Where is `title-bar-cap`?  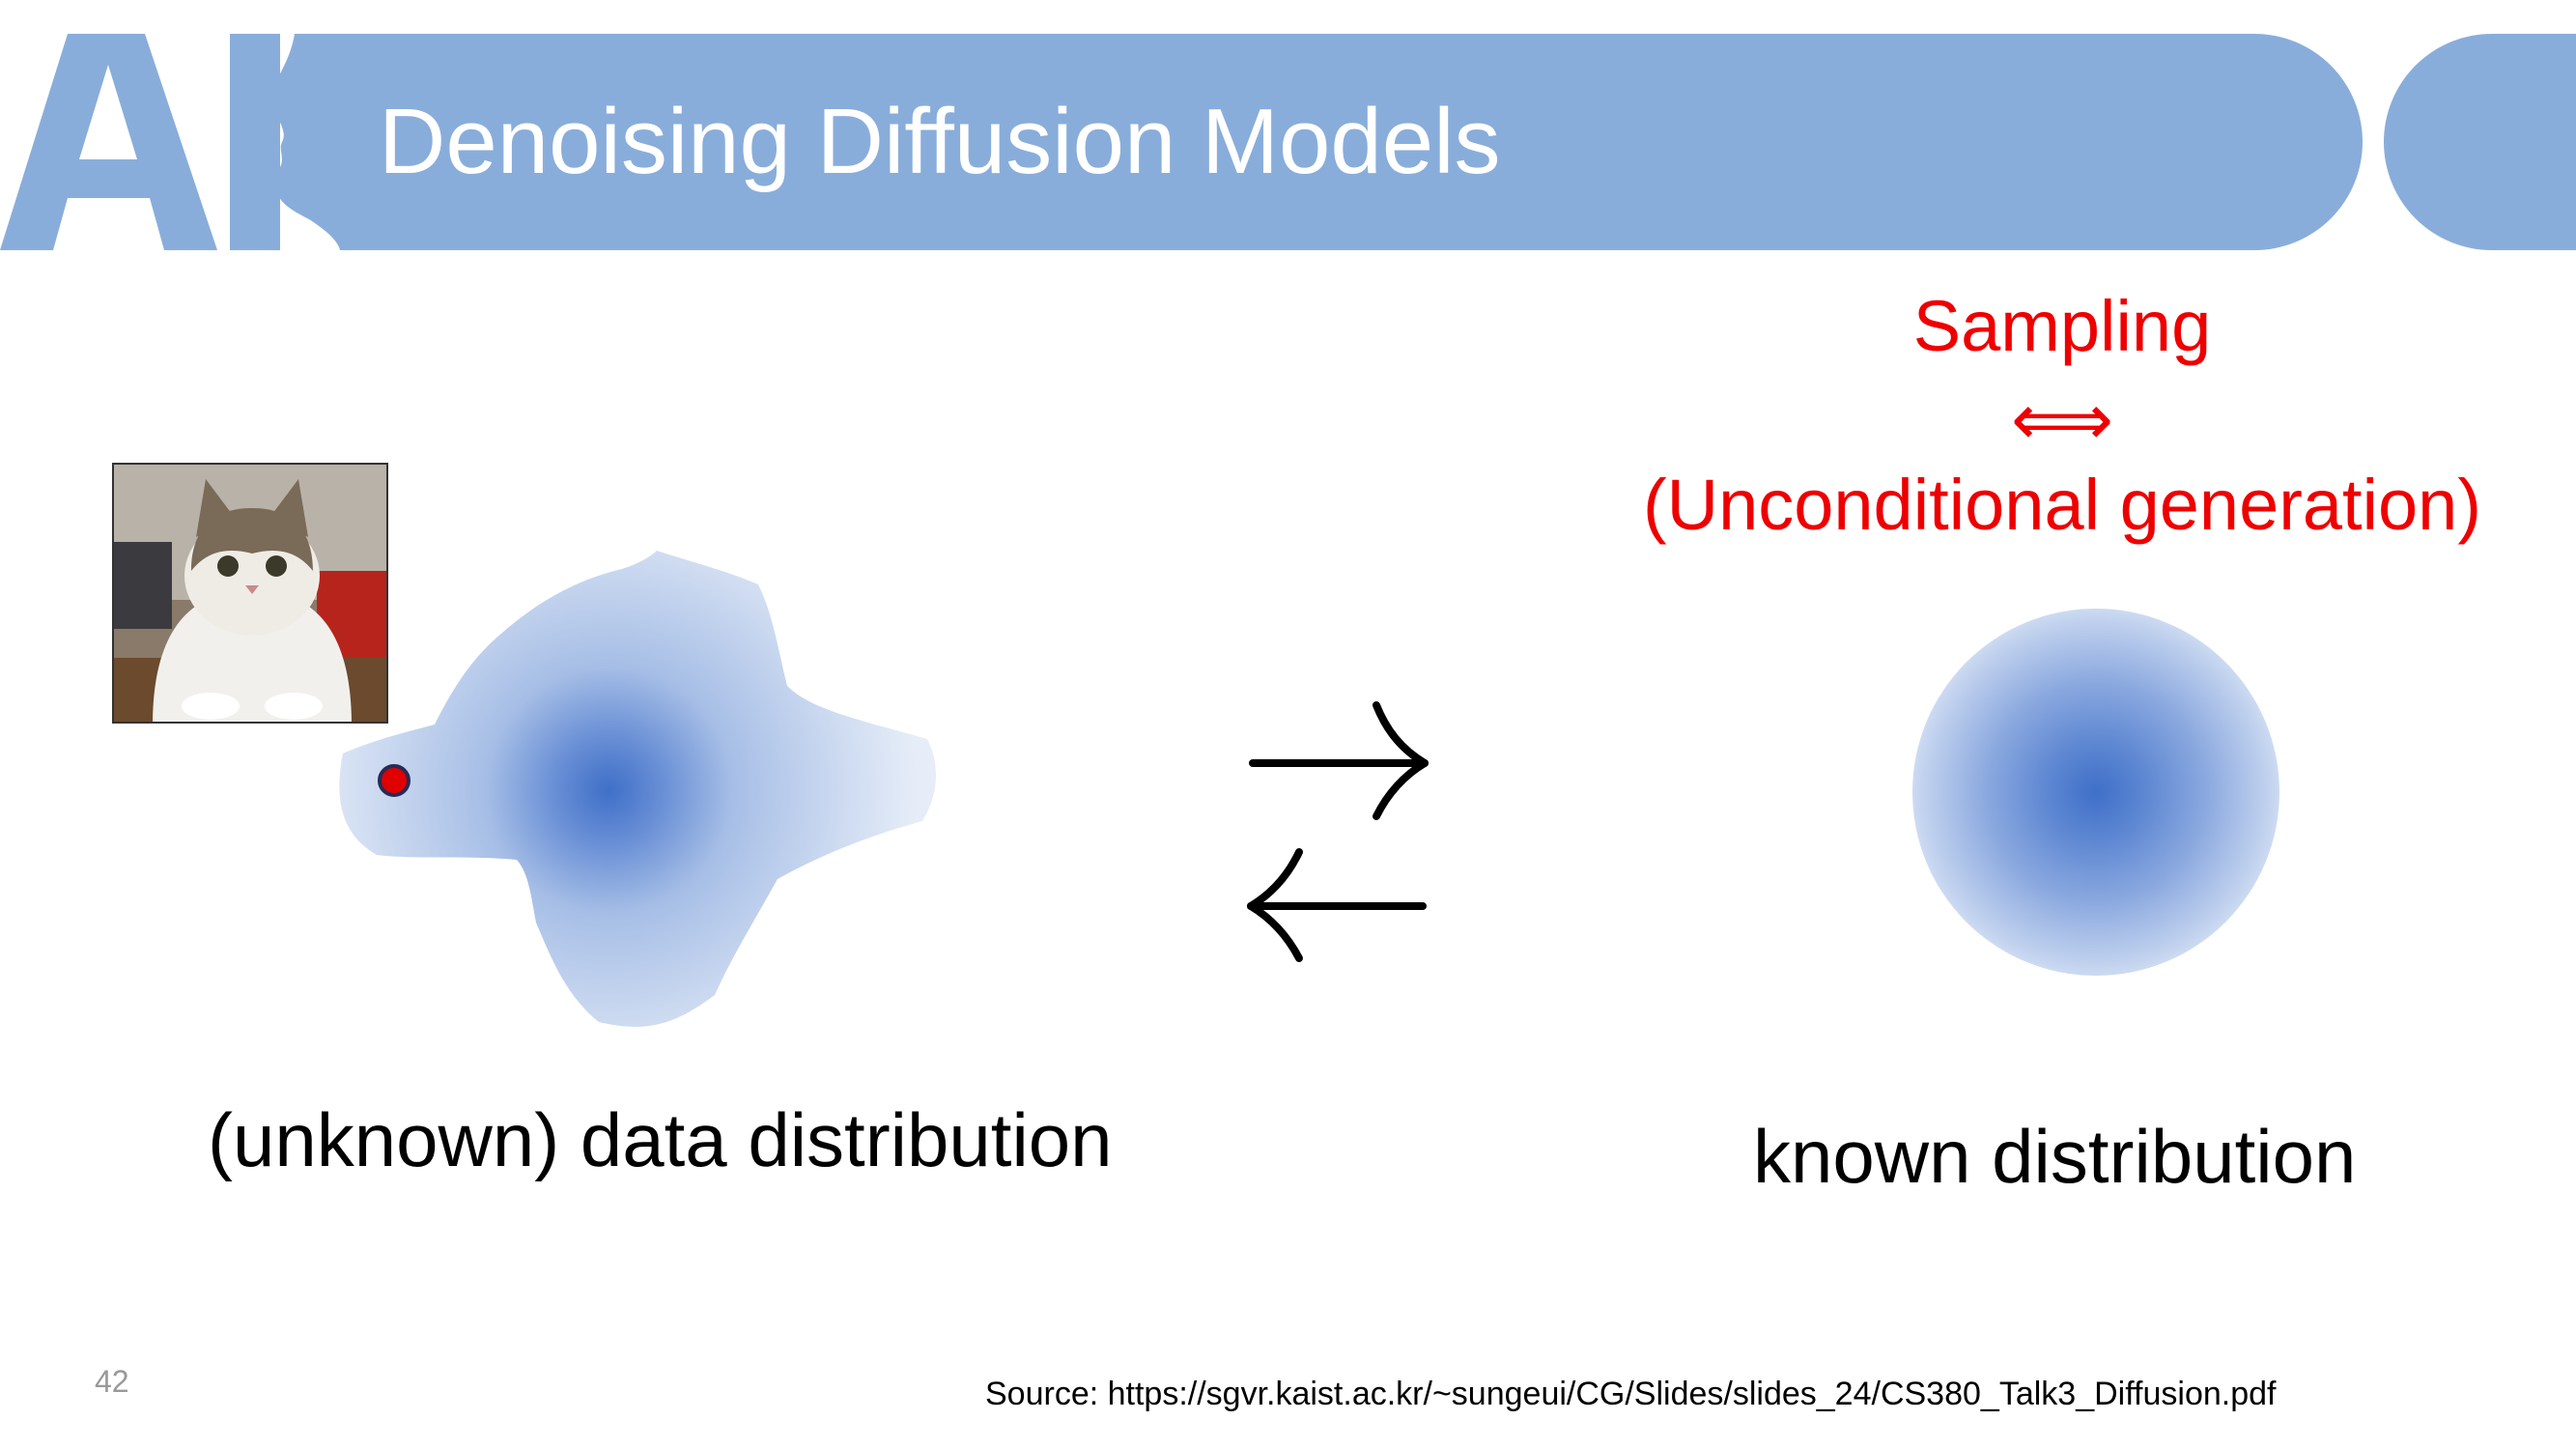
title-bar-cap is located at coordinates (2480, 142).